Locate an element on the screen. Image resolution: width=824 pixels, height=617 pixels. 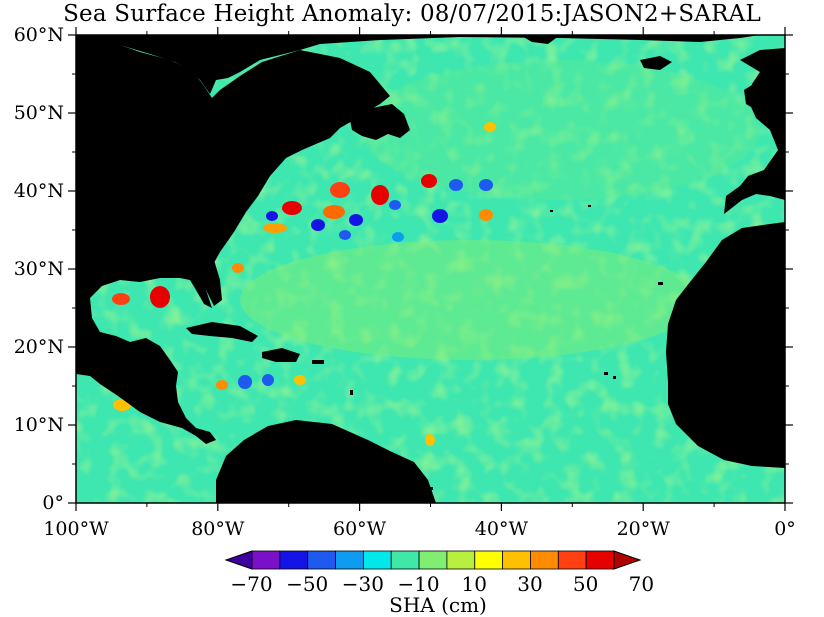
lon-tick-label: 40°W is located at coordinates (502, 529).